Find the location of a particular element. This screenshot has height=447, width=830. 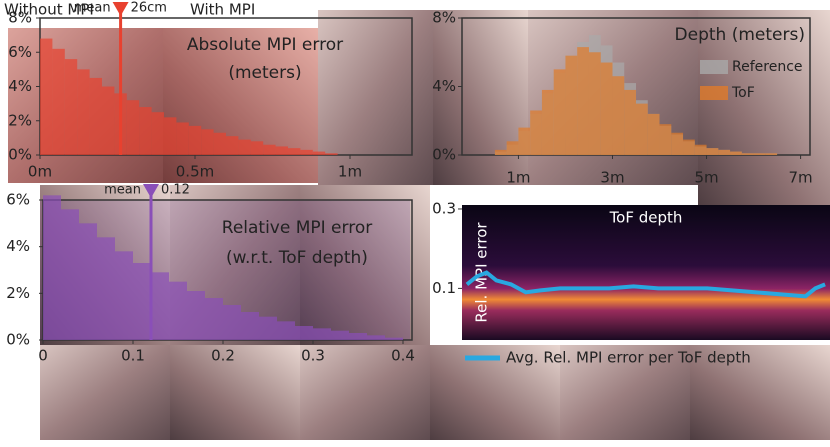

chart-title: Absolute MPI error is located at coordinates (265, 45).